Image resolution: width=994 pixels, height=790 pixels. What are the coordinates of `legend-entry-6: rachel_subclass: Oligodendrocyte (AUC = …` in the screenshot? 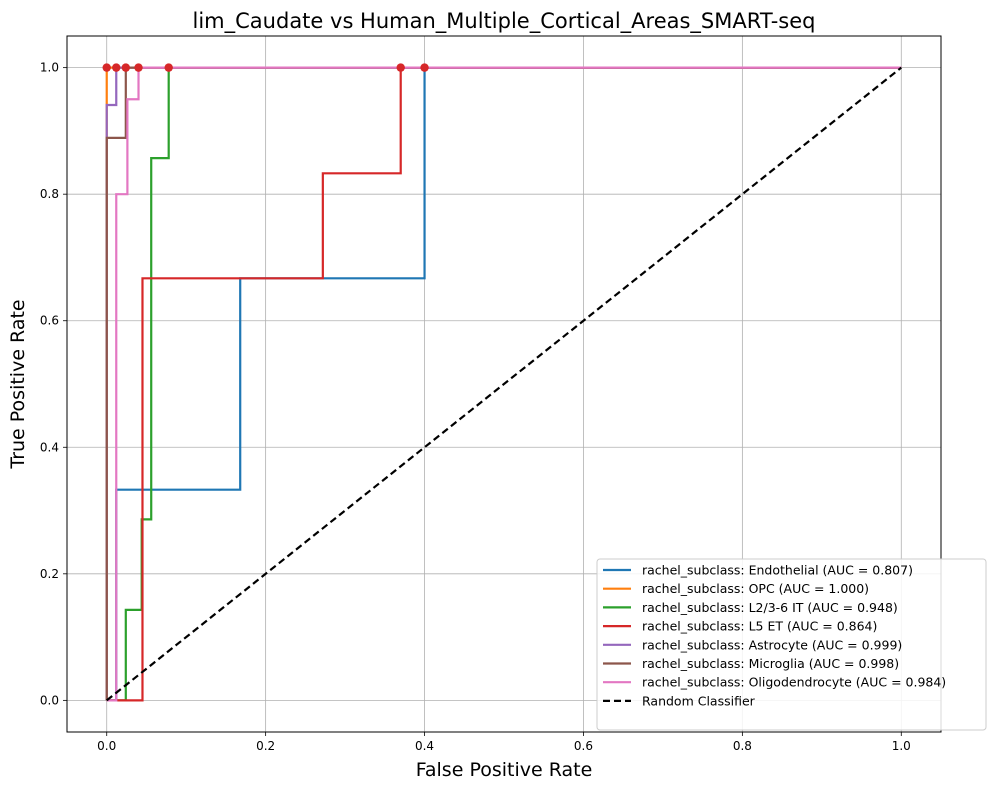 It's located at (794, 682).